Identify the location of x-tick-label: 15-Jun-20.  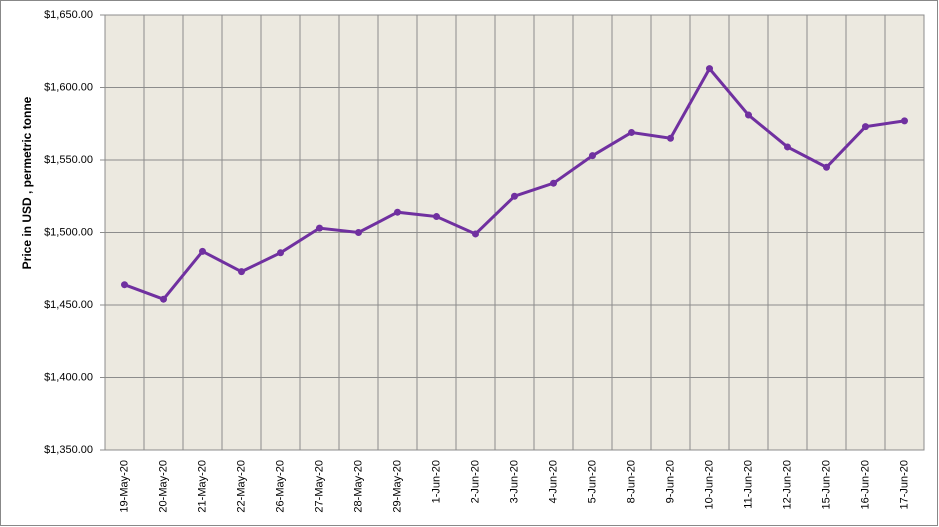
(826, 485).